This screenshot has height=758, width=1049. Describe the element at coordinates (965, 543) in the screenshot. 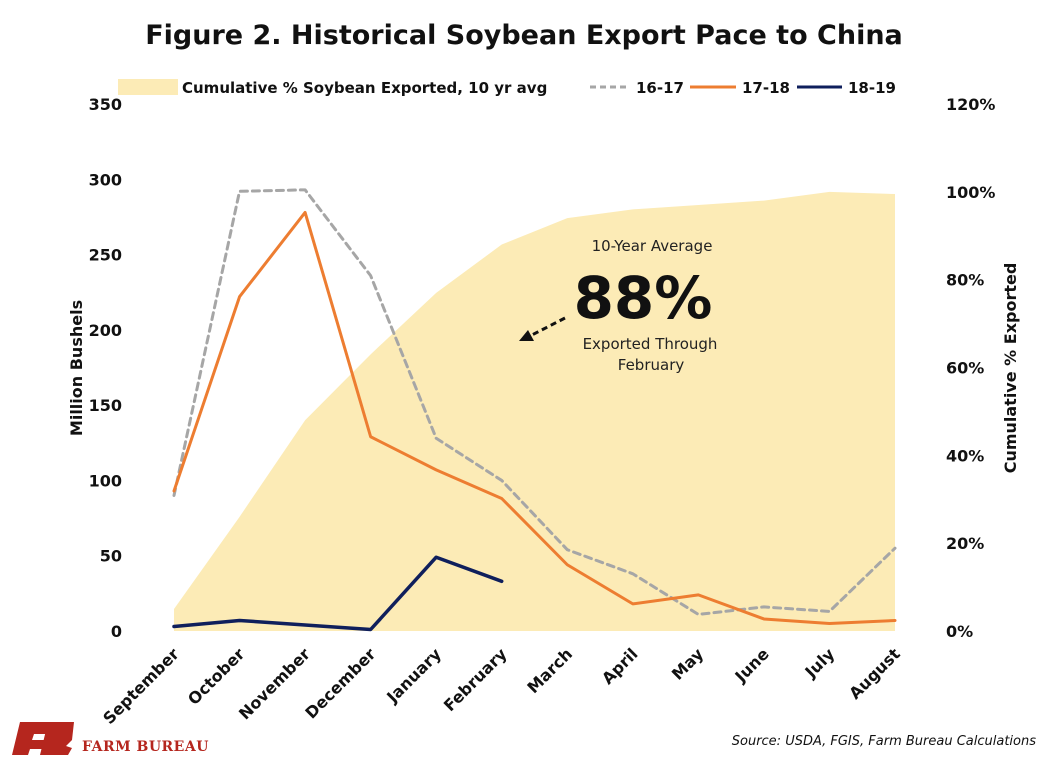

I see `y2-tick-label: 20%` at that location.